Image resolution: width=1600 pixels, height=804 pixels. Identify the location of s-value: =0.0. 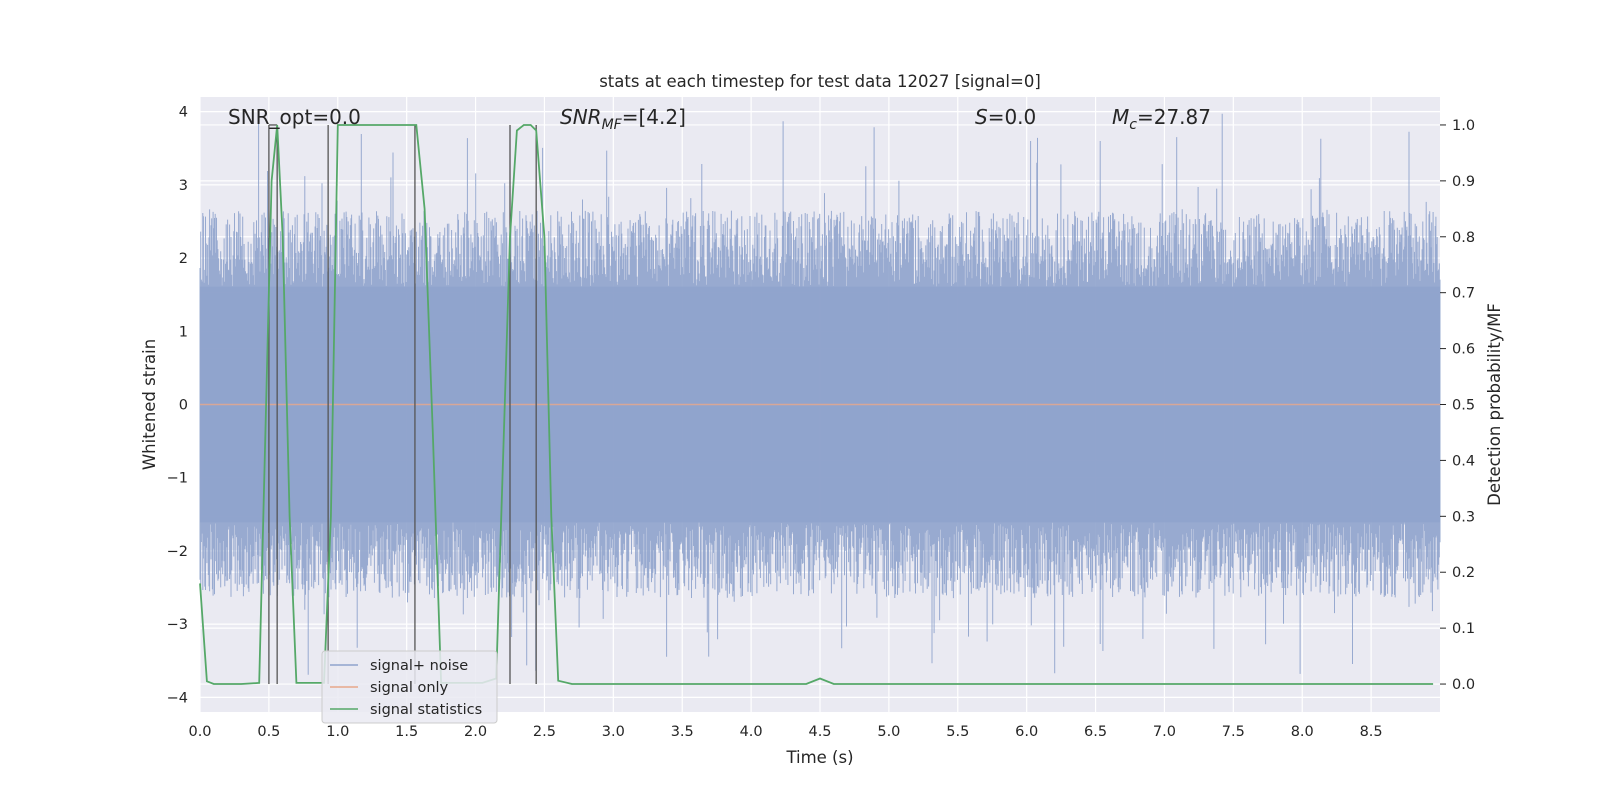
(1012, 117).